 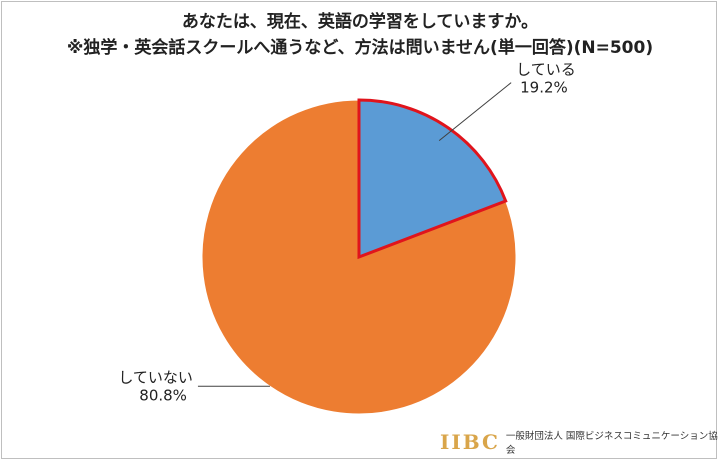 What do you see at coordinates (611, 443) in the screenshot?
I see `iibc-logo-text: 一般財団法人 国際ビジネスコミュニケーション協会` at bounding box center [611, 443].